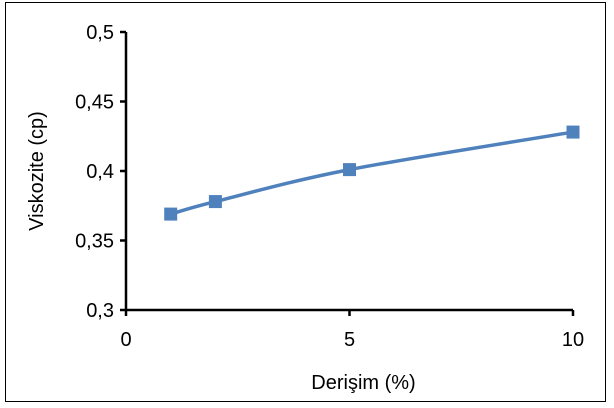  I want to click on y-axis-title: Viskozite (cp), so click(37, 171).